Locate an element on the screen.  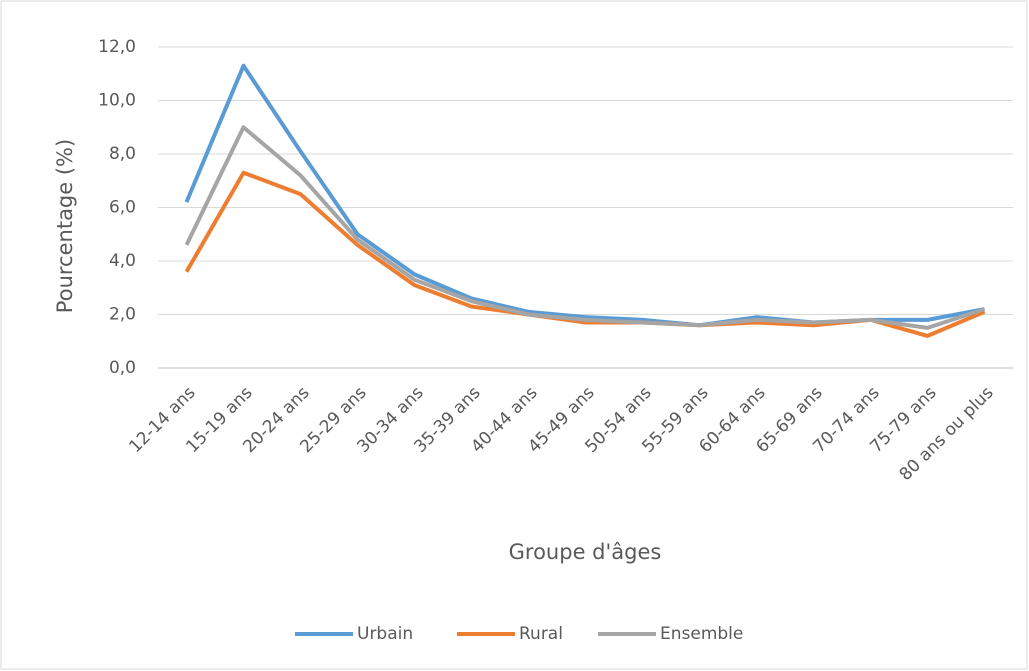
y-tick-label: 4,0 is located at coordinates (122, 261).